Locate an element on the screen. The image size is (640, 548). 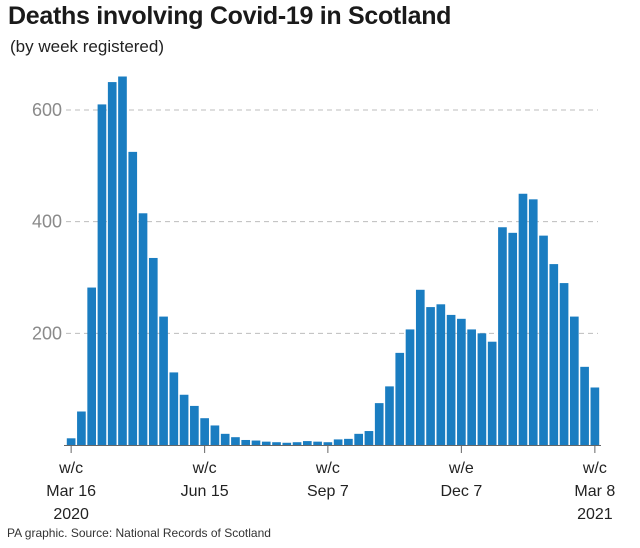
y-tick-label: 200 is located at coordinates (47, 333).